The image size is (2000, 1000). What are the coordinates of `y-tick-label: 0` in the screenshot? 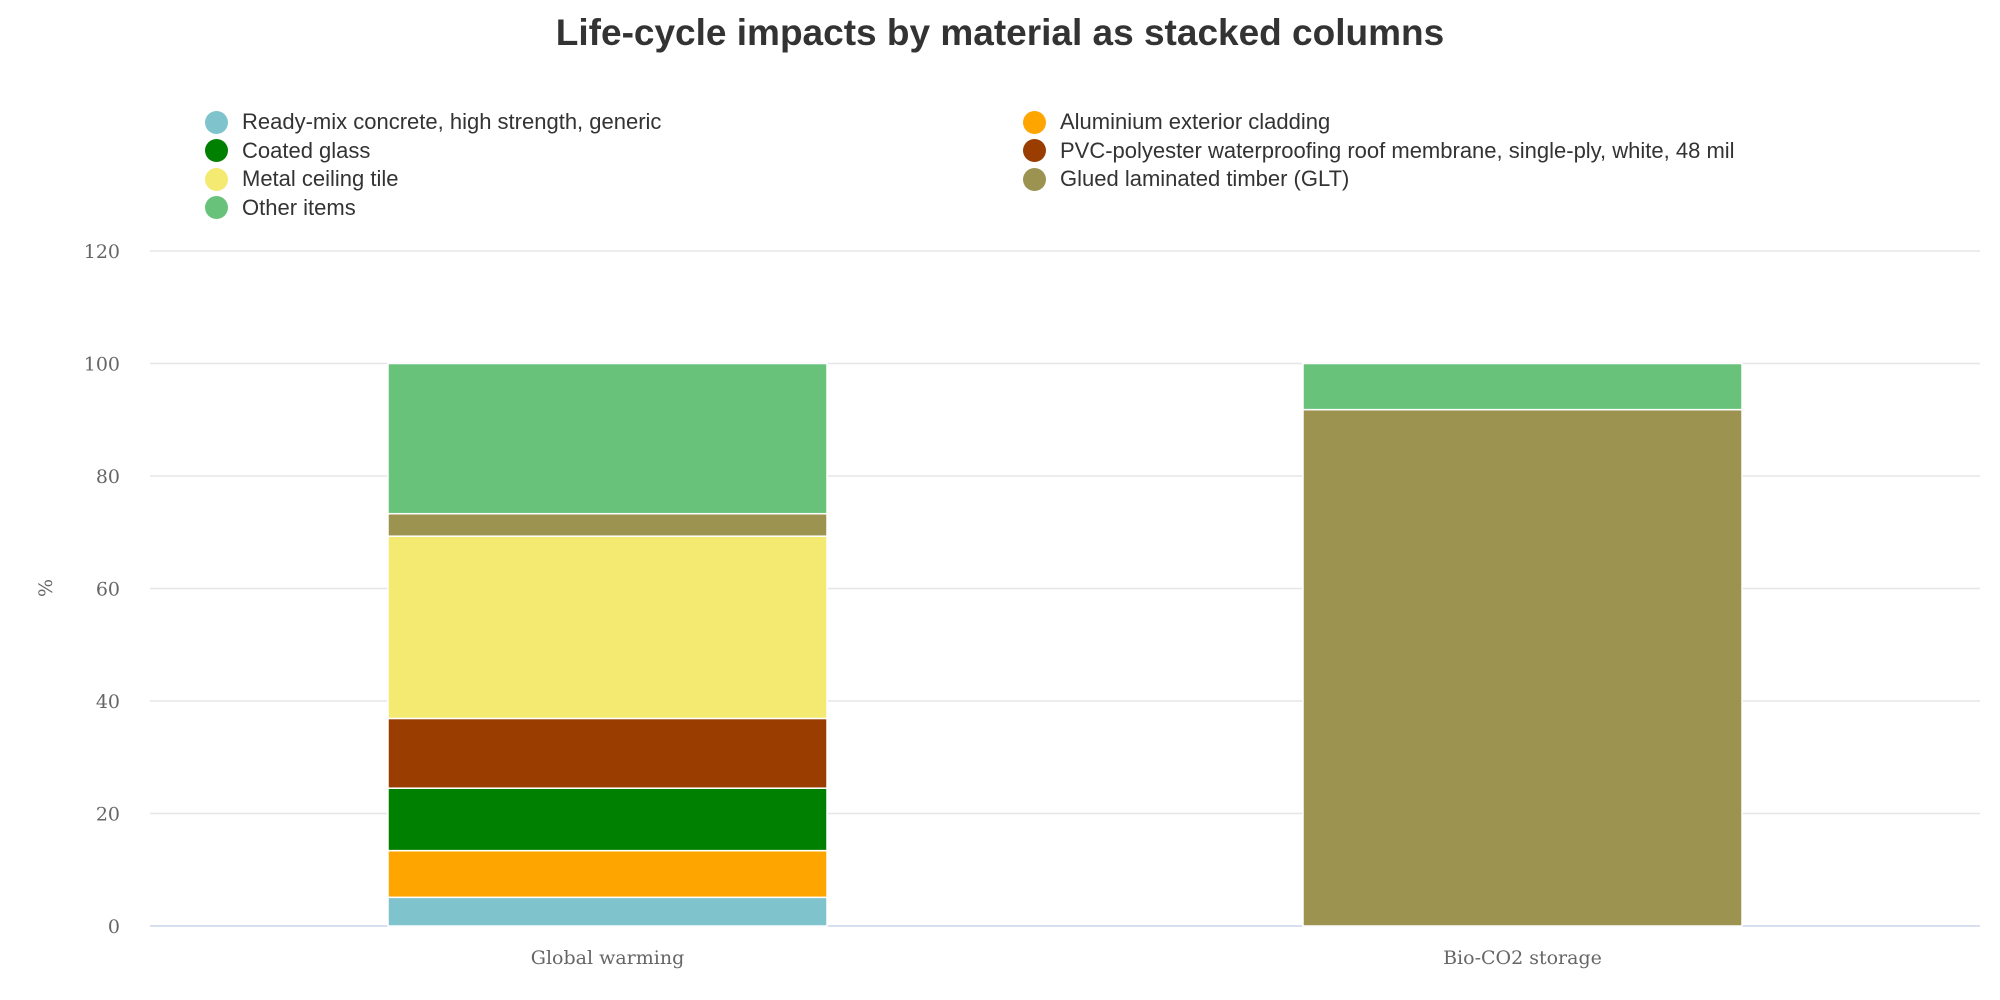 It's located at (114, 927).